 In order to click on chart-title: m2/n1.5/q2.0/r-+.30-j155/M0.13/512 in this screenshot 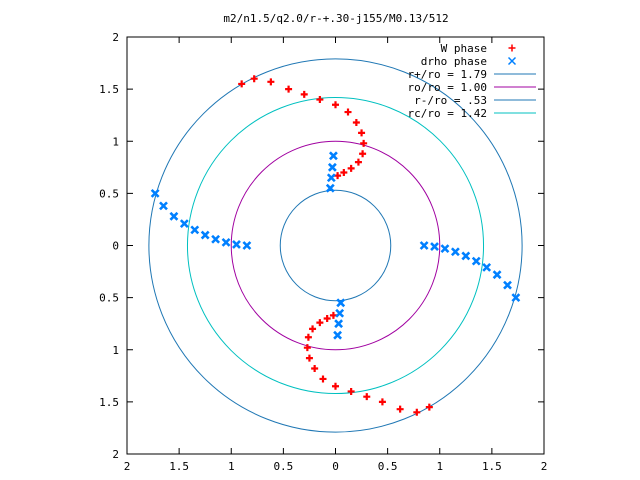, I will do `click(335, 18)`.